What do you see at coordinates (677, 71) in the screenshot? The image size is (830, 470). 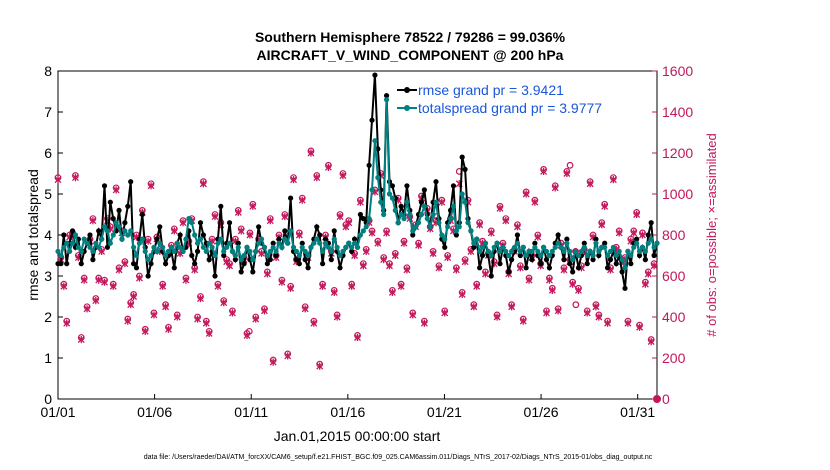 I see `y-right-tick-label: 1600` at bounding box center [677, 71].